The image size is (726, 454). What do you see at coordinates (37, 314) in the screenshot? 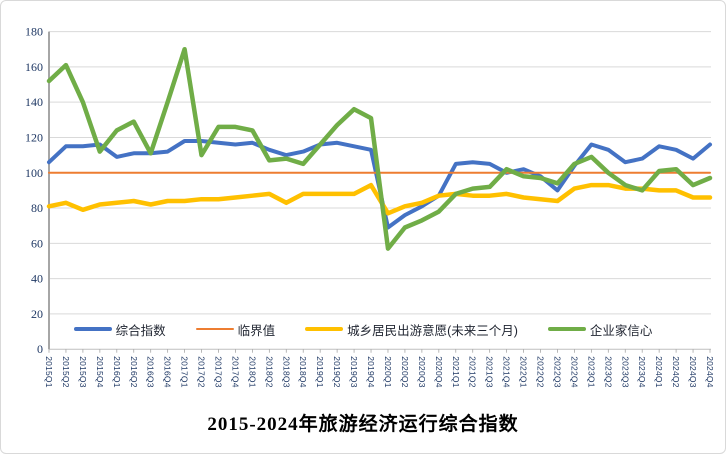
I see `y-axis-label: 20` at bounding box center [37, 314].